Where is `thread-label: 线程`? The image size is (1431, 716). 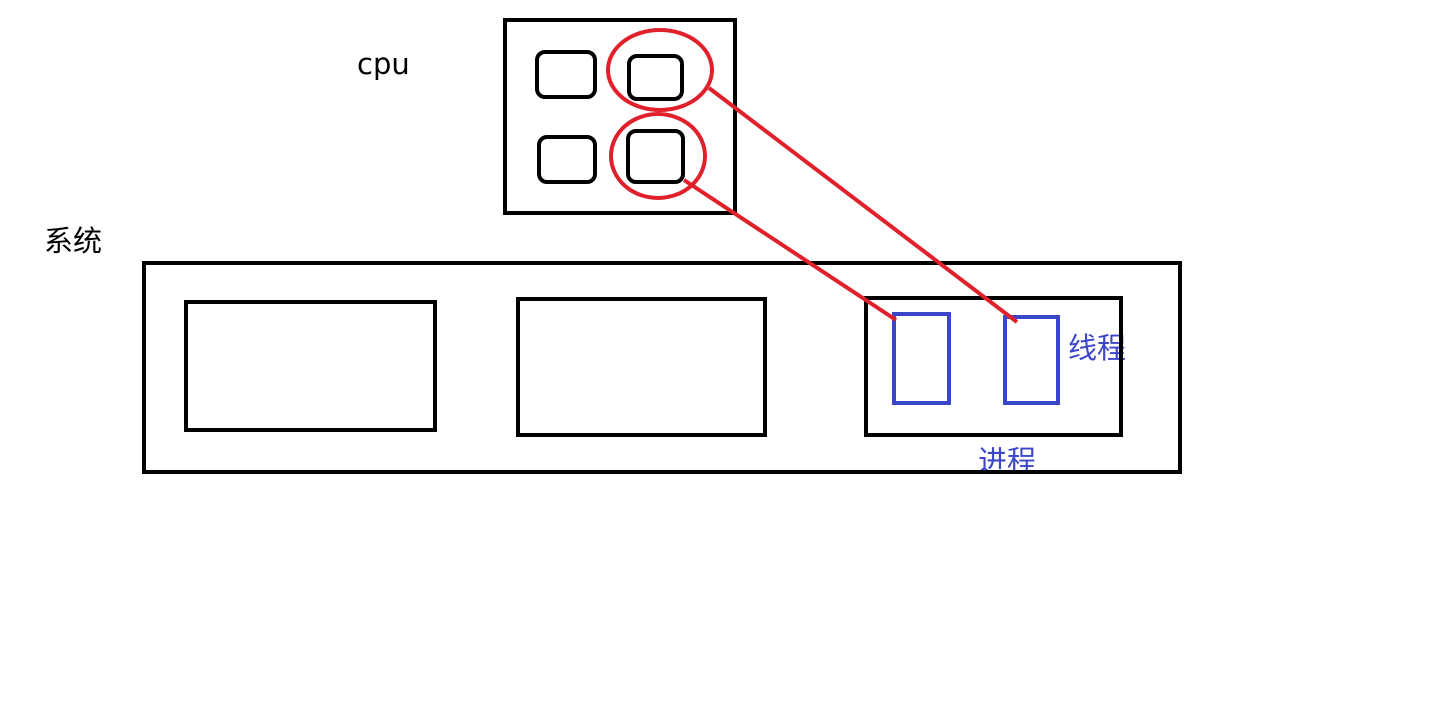
thread-label: 线程 is located at coordinates (1097, 348).